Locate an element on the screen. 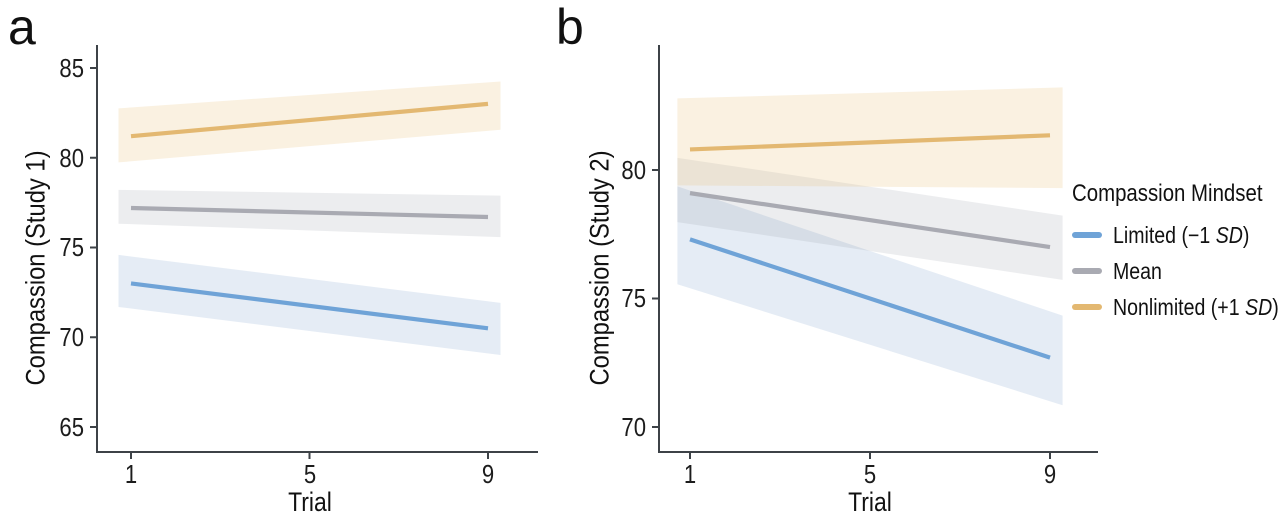 The image size is (1280, 525). panel-letter-a: a is located at coordinates (22, 27).